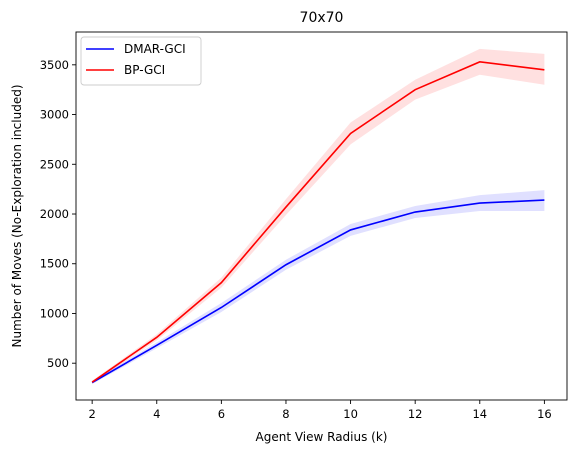 The width and height of the screenshot is (580, 453). Describe the element at coordinates (156, 414) in the screenshot. I see `x-tick-label: 4` at that location.